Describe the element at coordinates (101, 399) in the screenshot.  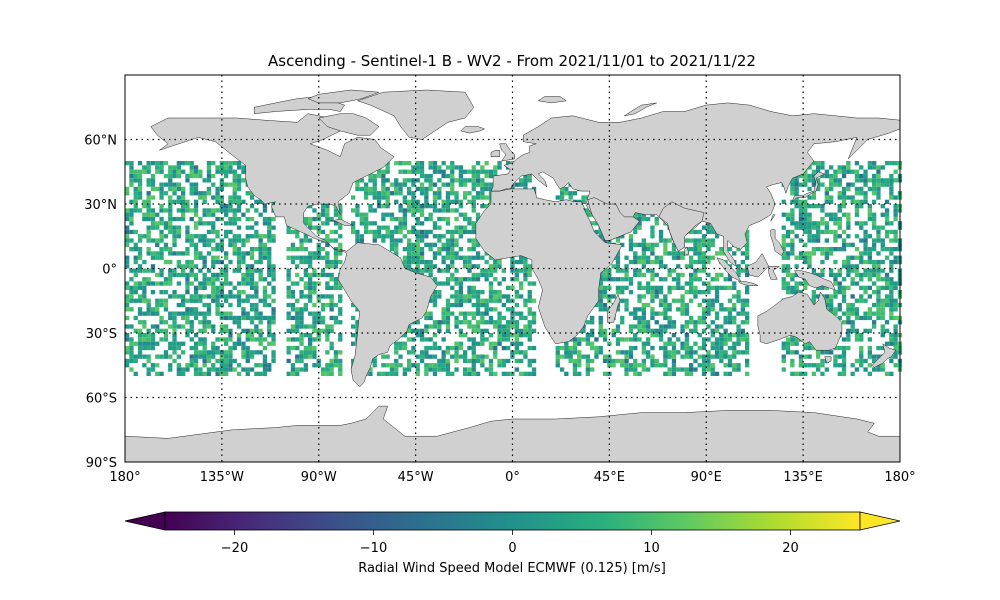
I see `y-tick-label: 60°S` at that location.